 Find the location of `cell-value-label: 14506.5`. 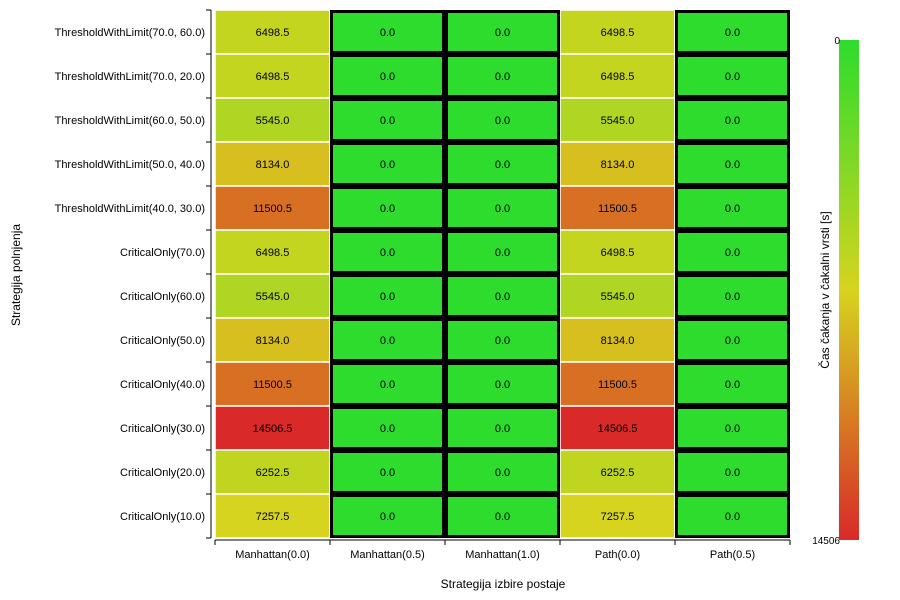

cell-value-label: 14506.5 is located at coordinates (618, 429).